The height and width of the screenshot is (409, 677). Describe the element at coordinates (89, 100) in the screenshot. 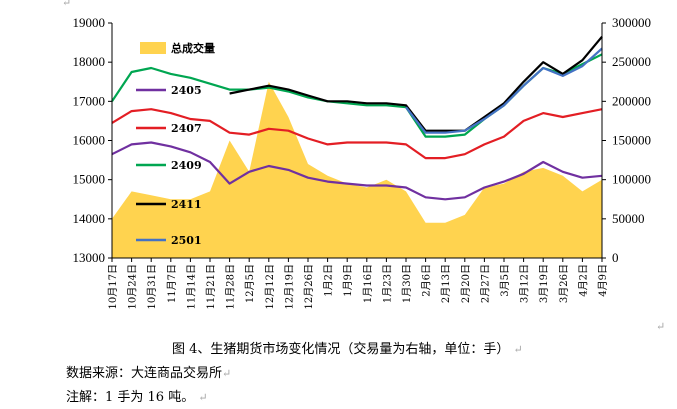

I see `left-tick-label: 17000` at that location.